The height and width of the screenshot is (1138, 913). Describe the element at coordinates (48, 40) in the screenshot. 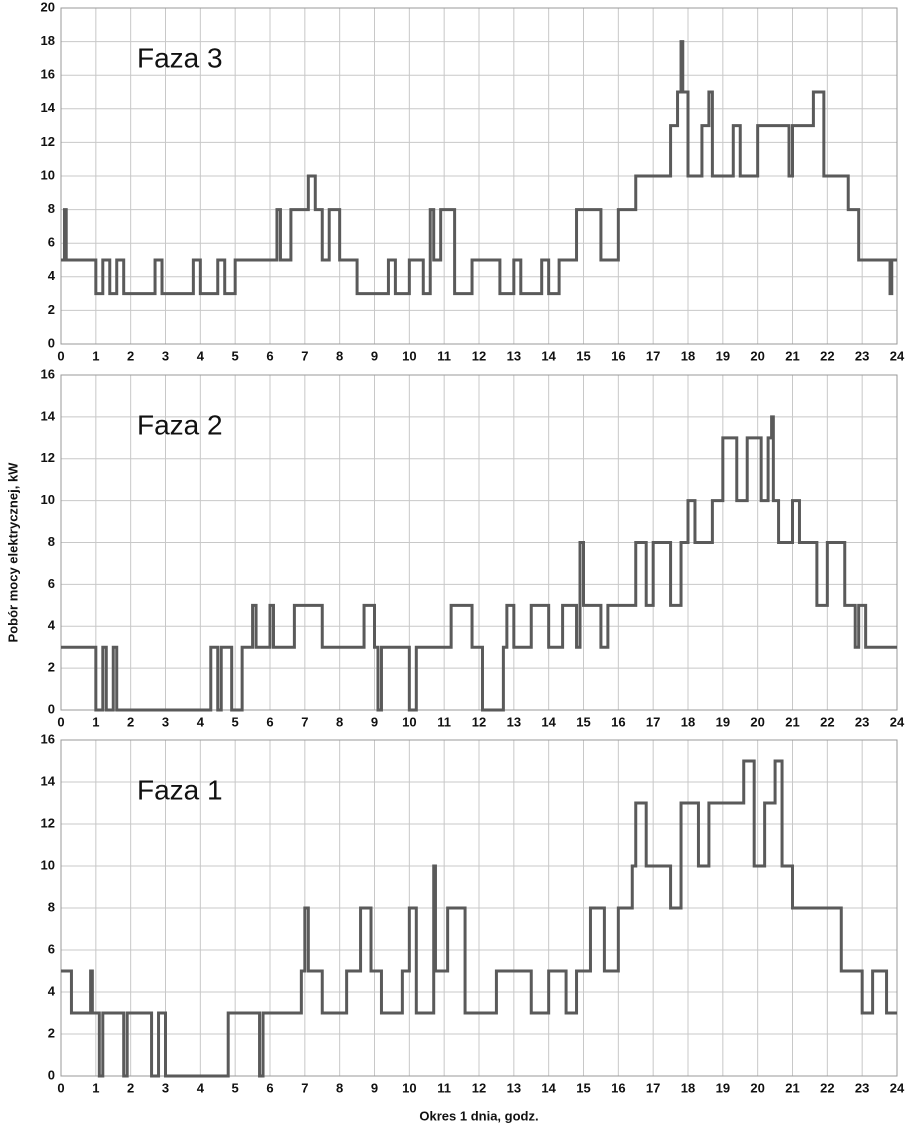

I see `y-tick-label: 18` at that location.